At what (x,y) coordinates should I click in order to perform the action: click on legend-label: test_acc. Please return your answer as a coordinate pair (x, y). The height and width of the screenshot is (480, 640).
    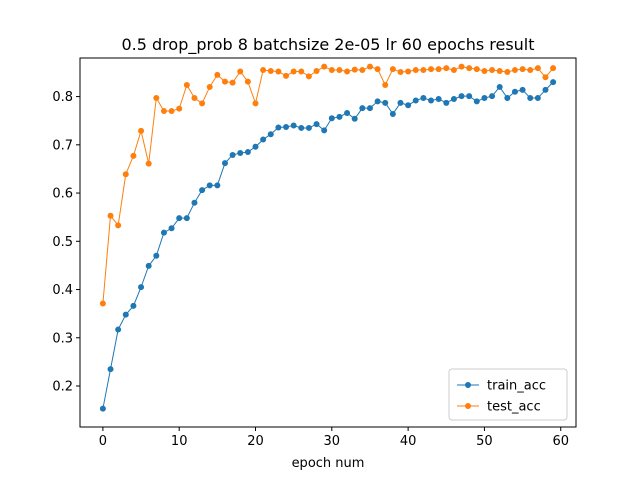
    Looking at the image, I should click on (514, 407).